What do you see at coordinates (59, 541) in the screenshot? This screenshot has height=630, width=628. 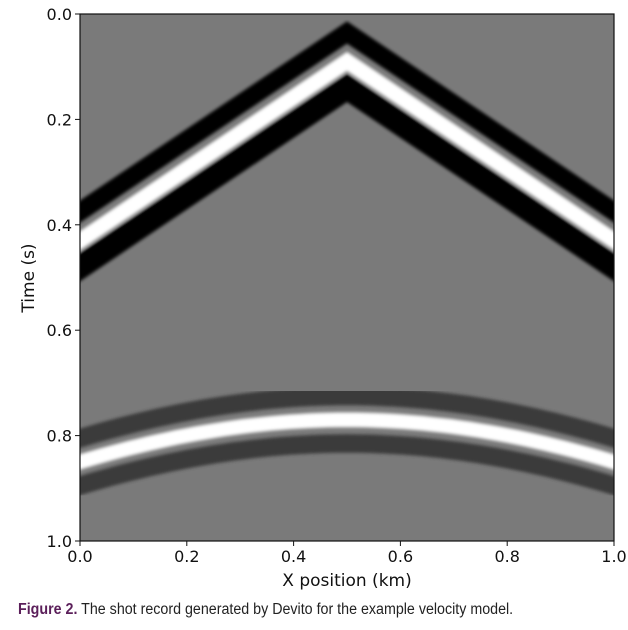 I see `y-tick-label: 1.0` at bounding box center [59, 541].